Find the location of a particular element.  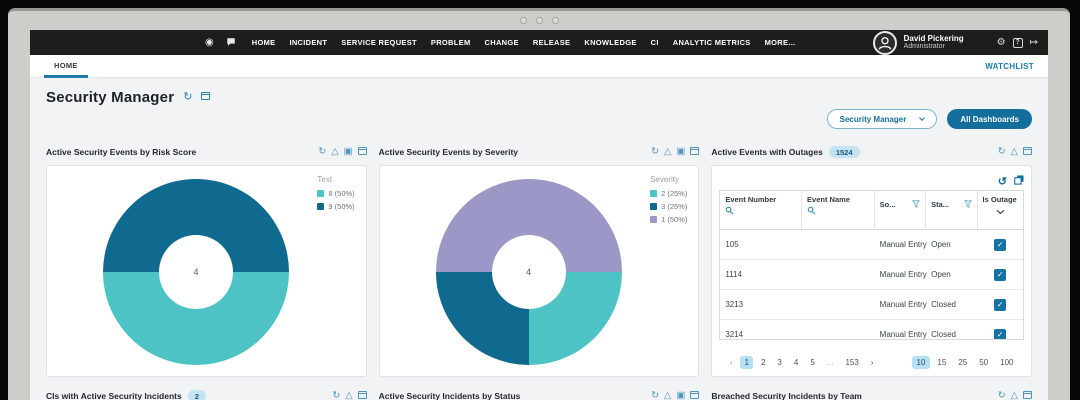

refresh-dashboard-icon: ↻ is located at coordinates (188, 96).